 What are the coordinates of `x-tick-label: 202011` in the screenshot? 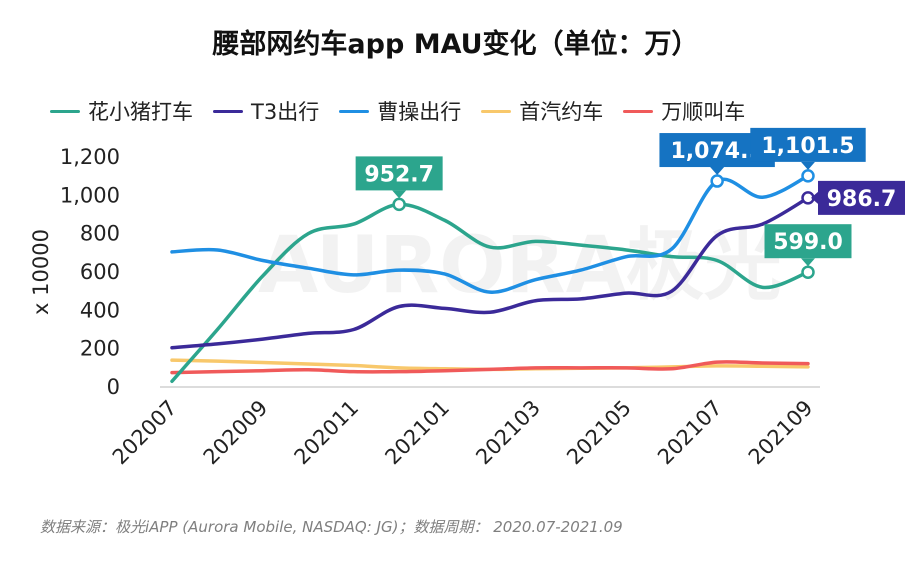 It's located at (327, 433).